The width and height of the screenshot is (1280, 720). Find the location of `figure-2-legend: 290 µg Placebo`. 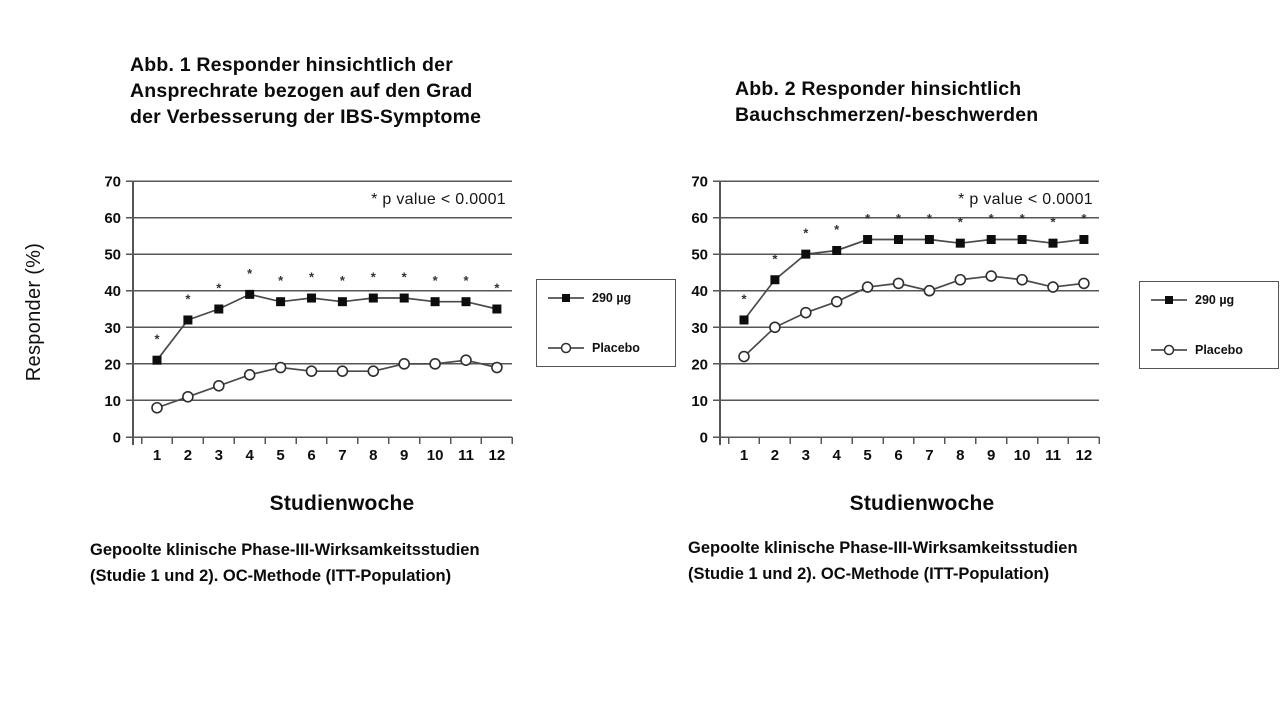

figure-2-legend: 290 µg Placebo is located at coordinates (1209, 325).